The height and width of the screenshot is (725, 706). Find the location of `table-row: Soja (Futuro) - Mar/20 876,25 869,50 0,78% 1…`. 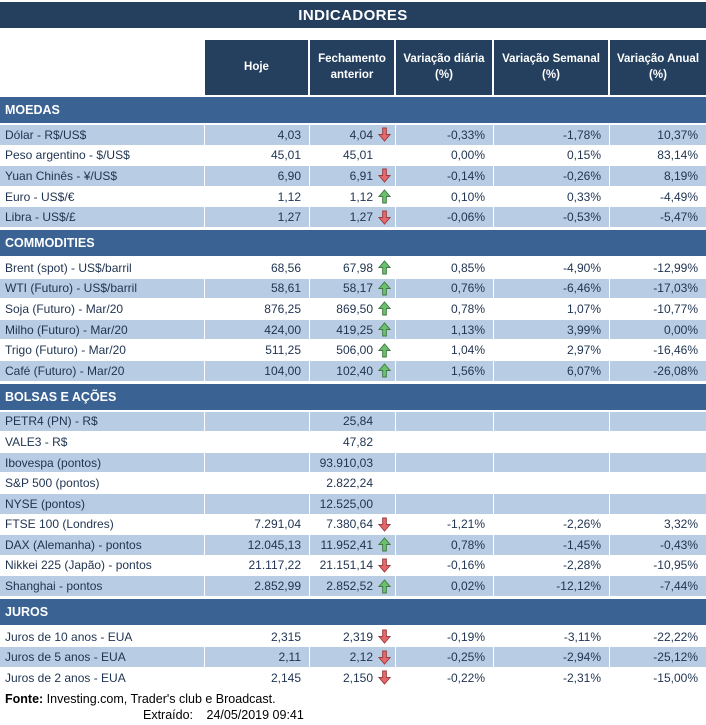

table-row: Soja (Futuro) - Mar/20 876,25 869,50 0,78% 1… is located at coordinates (353, 309).